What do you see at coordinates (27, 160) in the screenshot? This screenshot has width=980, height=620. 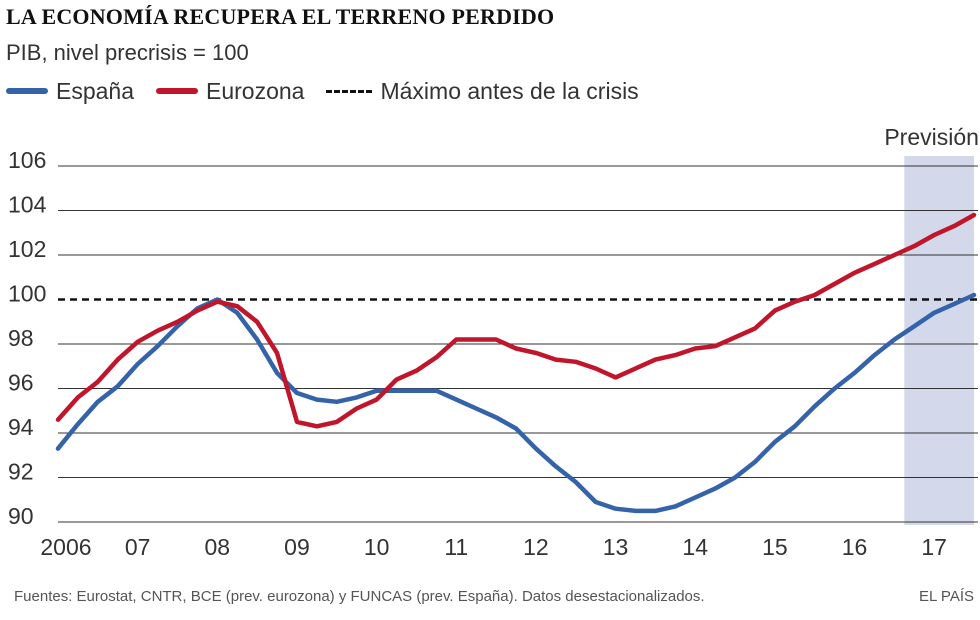 I see `y-tick-label-106: 106` at bounding box center [27, 160].